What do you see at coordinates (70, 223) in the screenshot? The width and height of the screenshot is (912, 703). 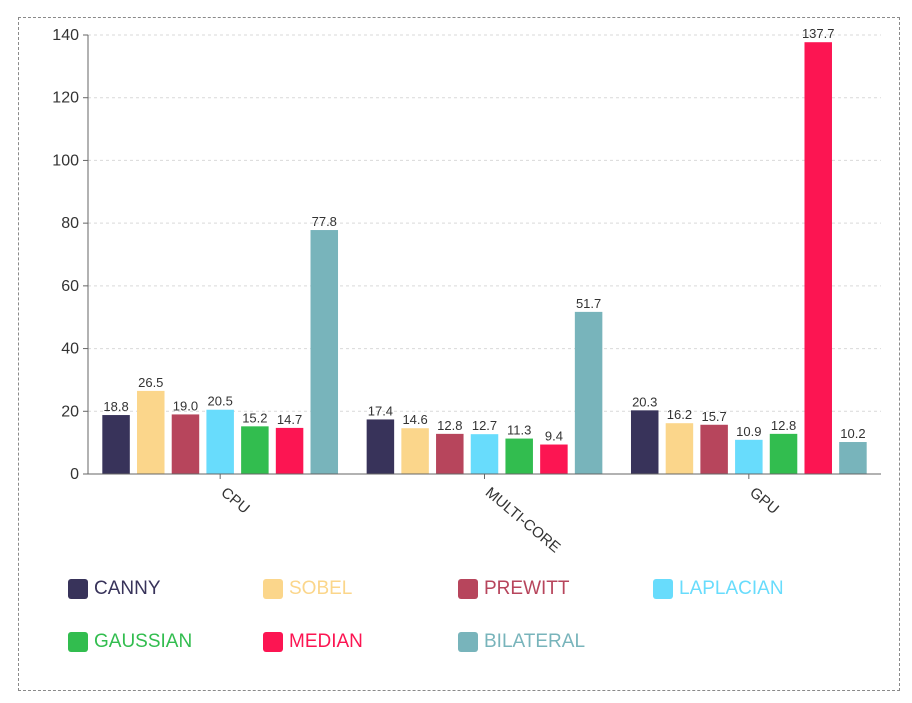 I see `y-tick-label: 80` at bounding box center [70, 223].